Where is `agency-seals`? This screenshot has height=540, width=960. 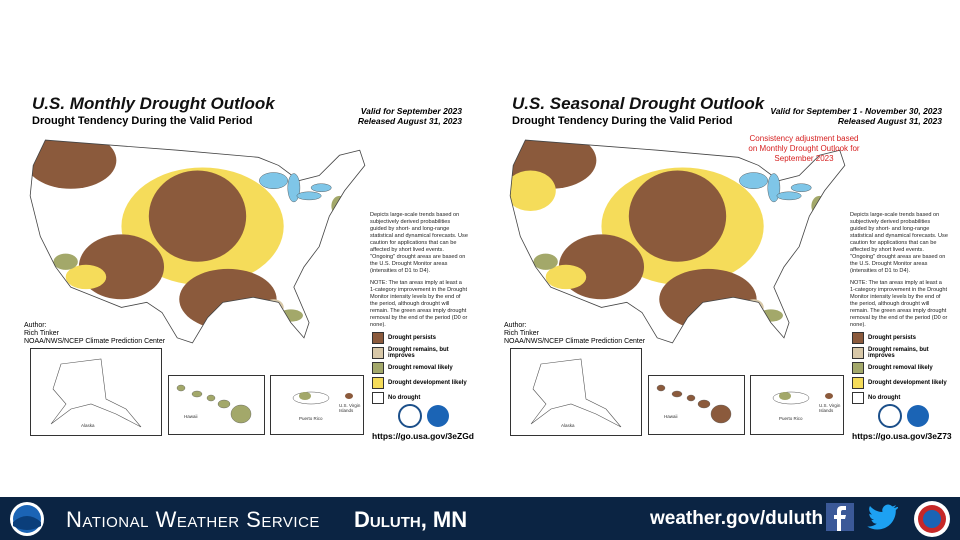 agency-seals is located at coordinates (423, 416).